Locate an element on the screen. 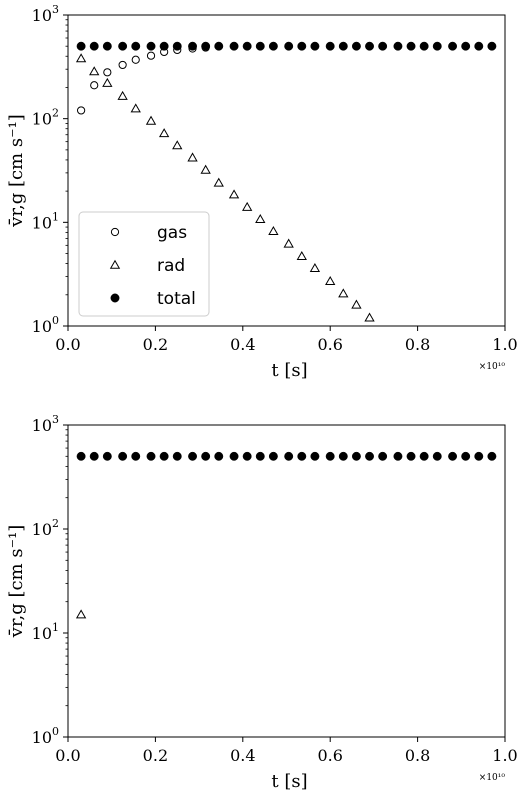 This screenshot has height=796, width=520. x-tick-label: 0.8 is located at coordinates (417, 755).